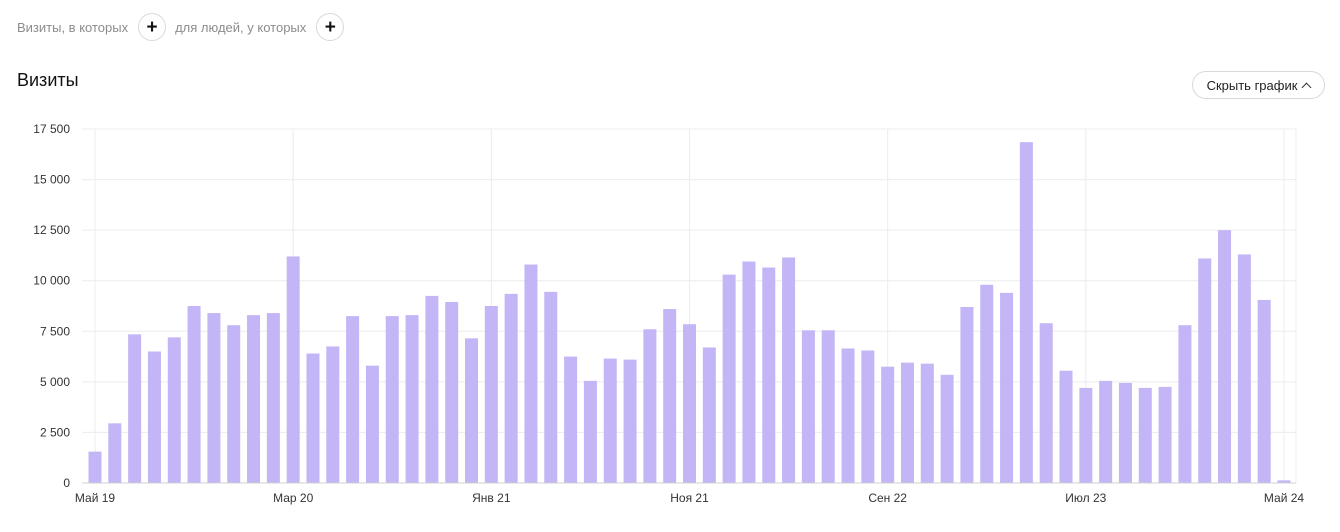 The width and height of the screenshot is (1340, 532). I want to click on y-tick-label: 2 500, so click(55, 432).